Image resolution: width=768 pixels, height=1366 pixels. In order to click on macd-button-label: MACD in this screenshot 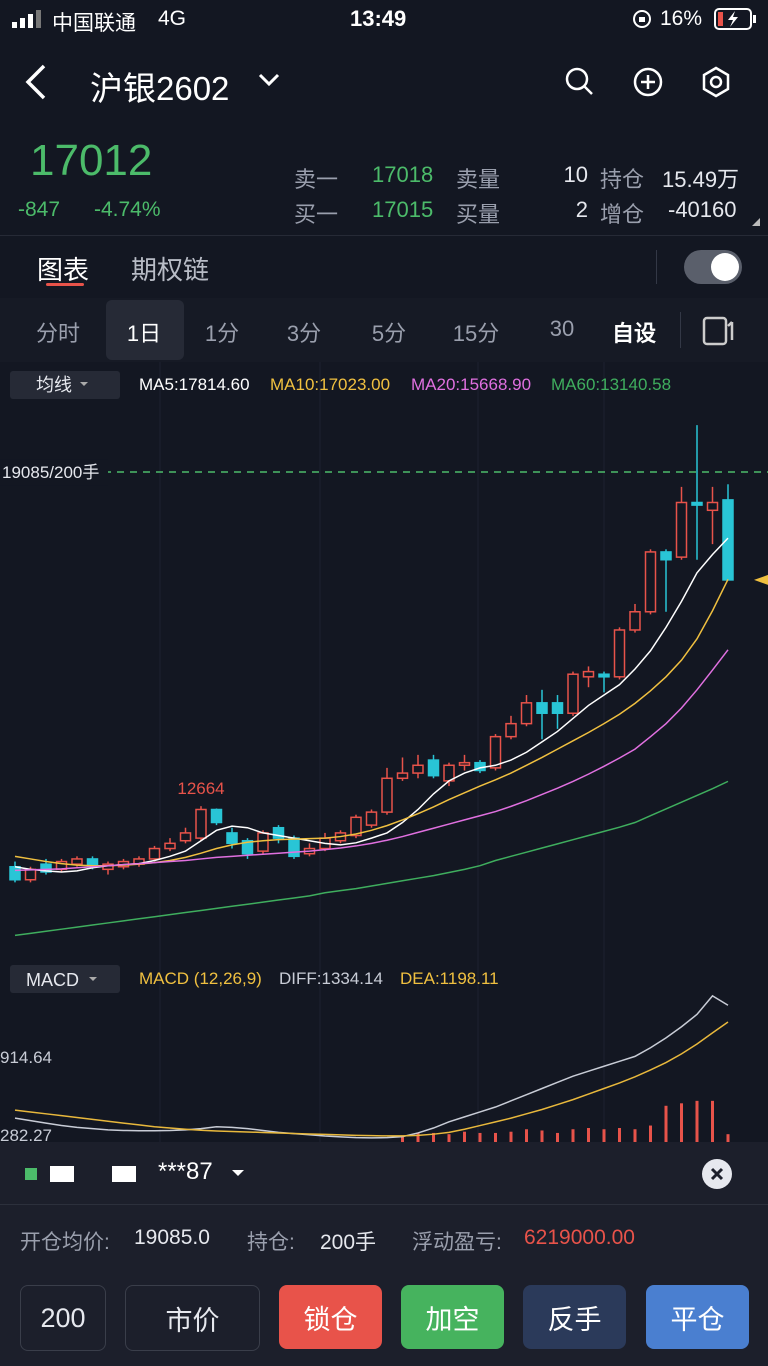, I will do `click(52, 980)`.